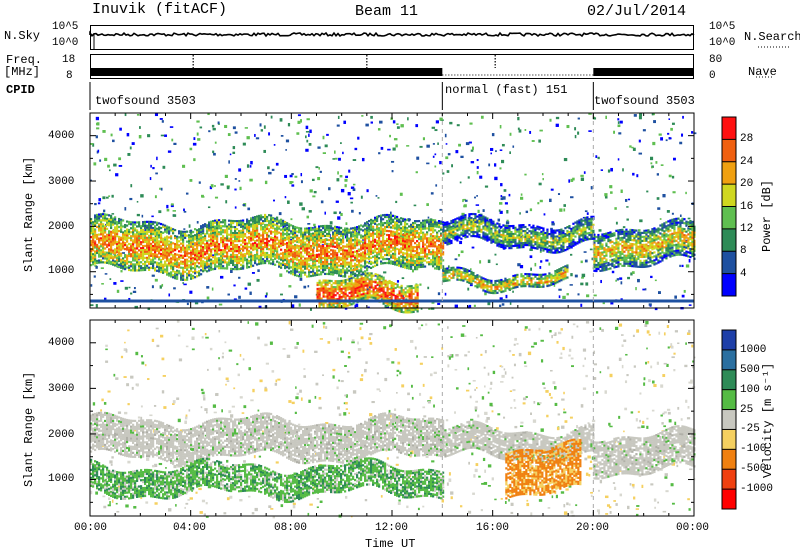 This screenshot has height=554, width=800. Describe the element at coordinates (493, 528) in the screenshot. I see `xtick-4: 16:00` at that location.